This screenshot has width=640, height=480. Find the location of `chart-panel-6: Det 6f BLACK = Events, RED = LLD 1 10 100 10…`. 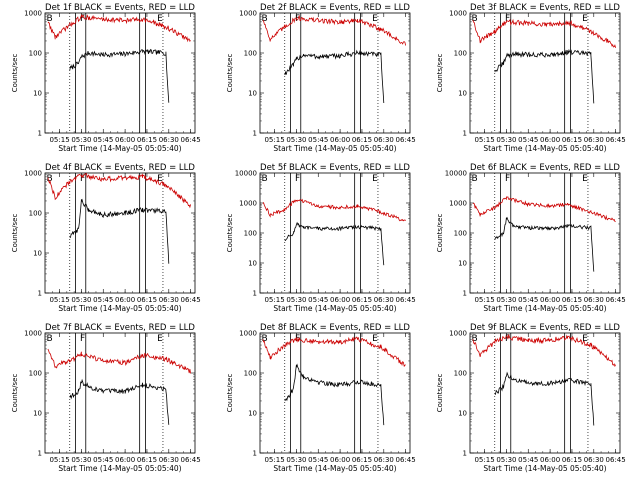

chart-panel-6: Det 6f BLACK = Events, RED = LLD 1 10 100 10… is located at coordinates (531, 238).